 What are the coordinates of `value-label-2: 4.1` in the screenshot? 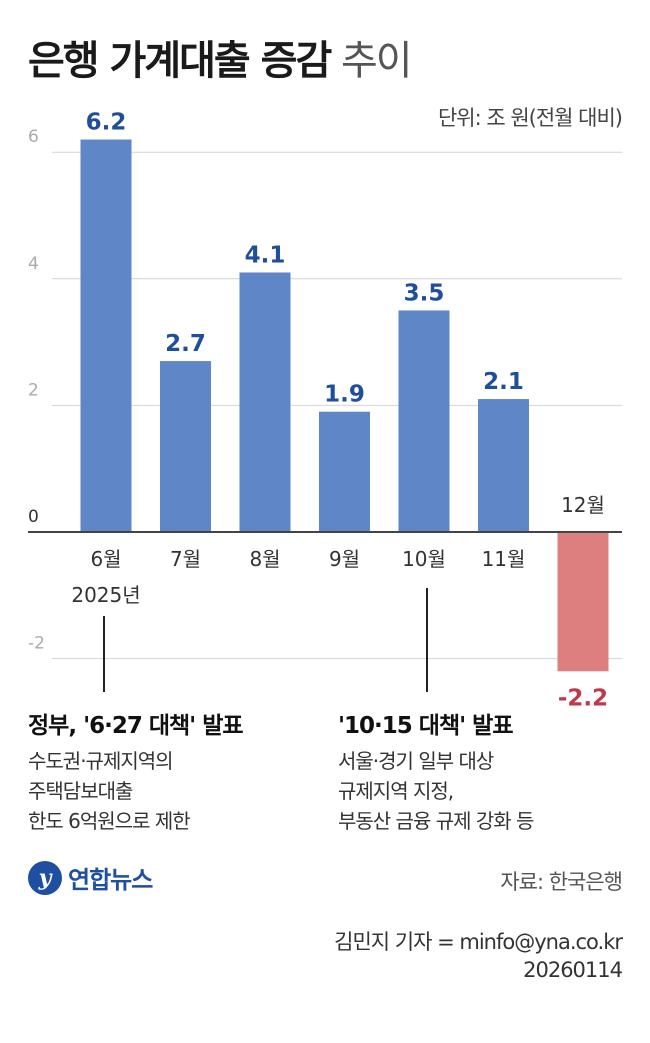 It's located at (265, 255).